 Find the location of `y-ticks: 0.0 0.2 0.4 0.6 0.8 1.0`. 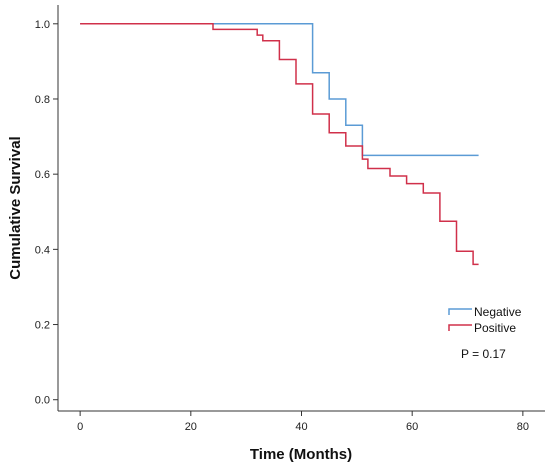

y-ticks: 0.0 0.2 0.4 0.6 0.8 1.0 is located at coordinates (46, 213).